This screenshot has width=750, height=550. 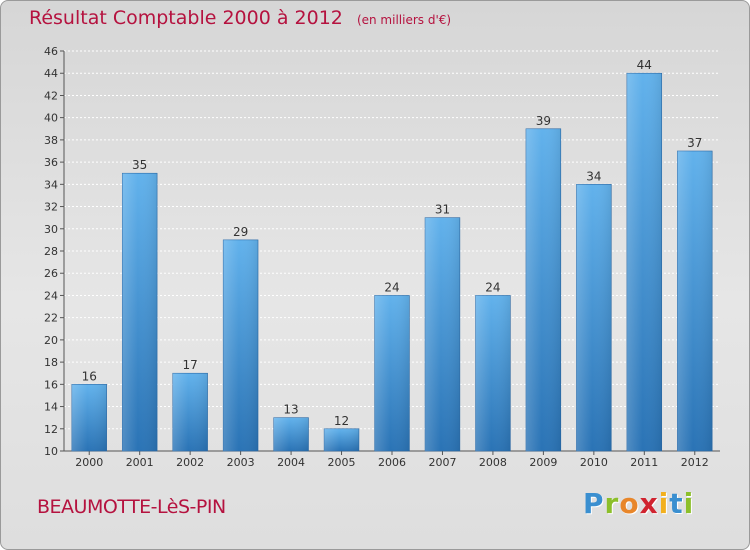 What do you see at coordinates (51, 118) in the screenshot?
I see `y-tick-label: 40` at bounding box center [51, 118].